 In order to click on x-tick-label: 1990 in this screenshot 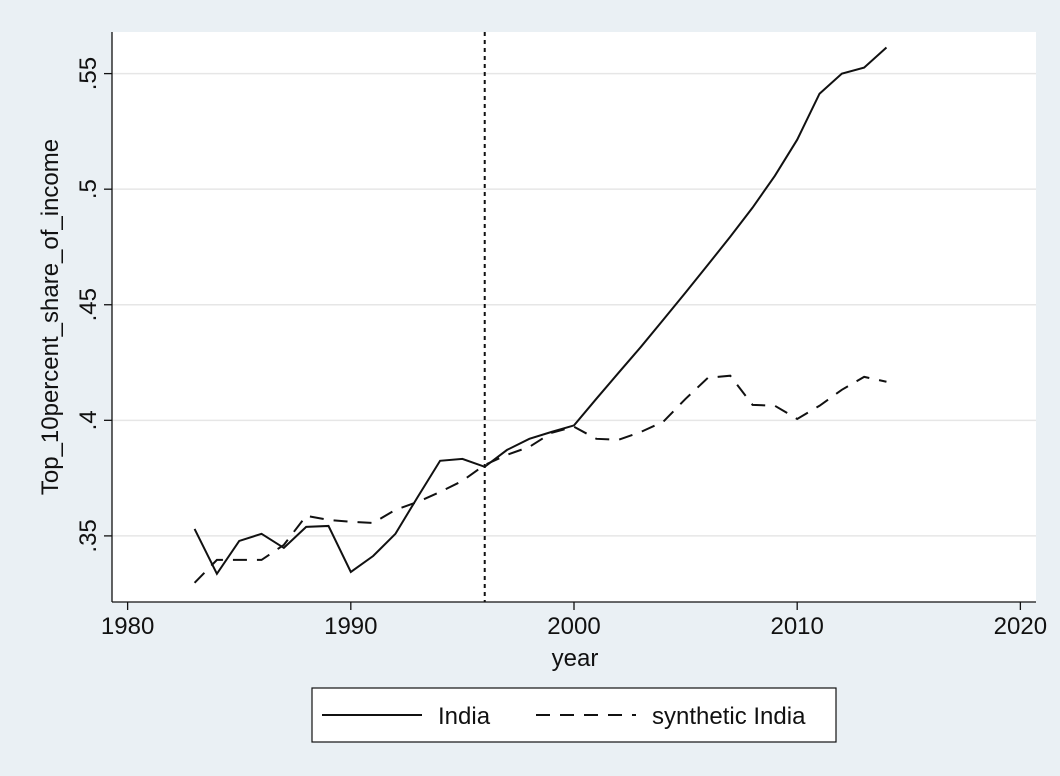, I will do `click(350, 626)`.